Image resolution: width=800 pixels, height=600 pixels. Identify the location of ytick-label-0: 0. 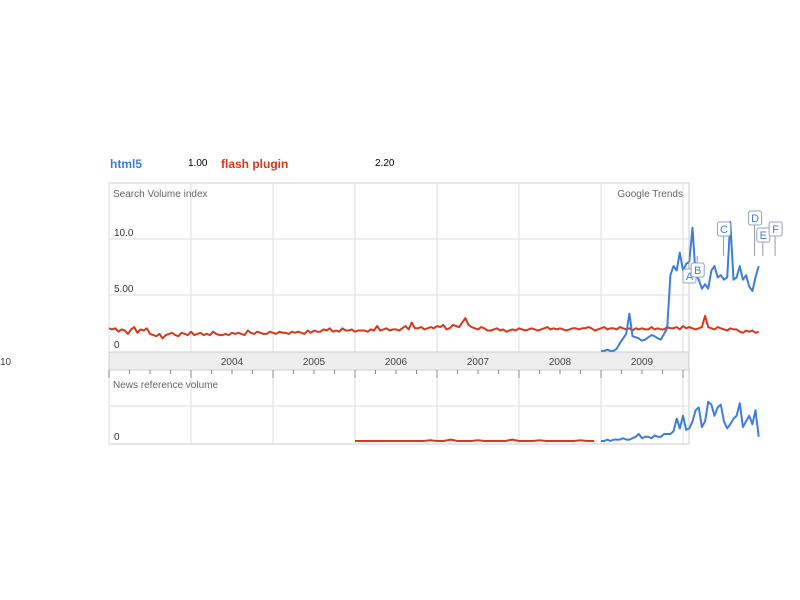
(117, 345).